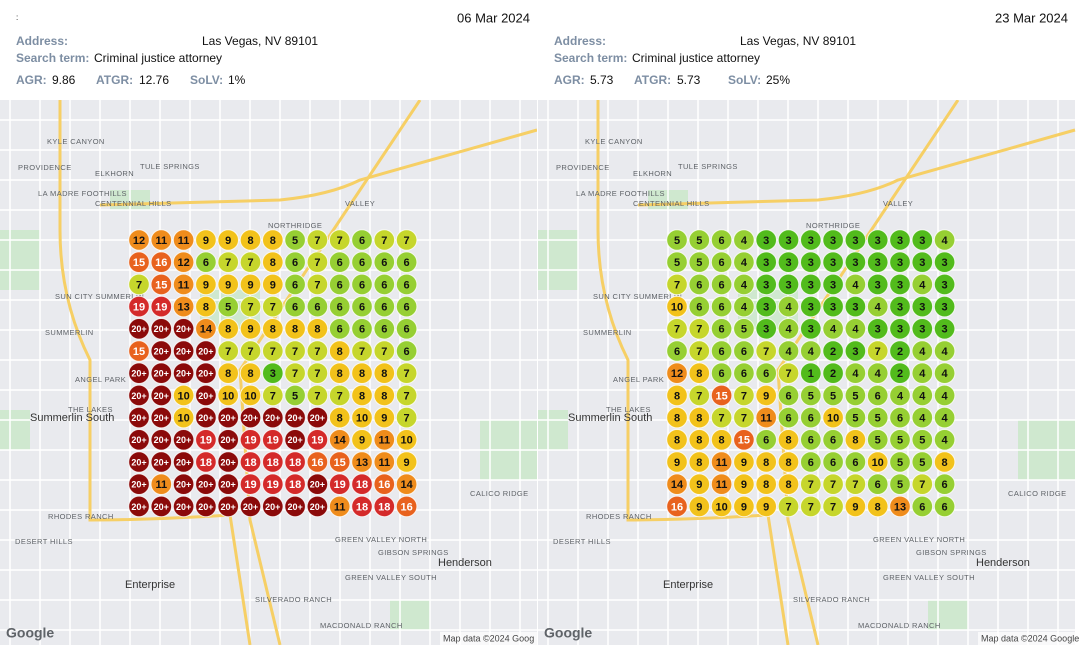 Image resolution: width=1080 pixels, height=645 pixels. Describe the element at coordinates (721, 507) in the screenshot. I see `rank-value: 10` at that location.